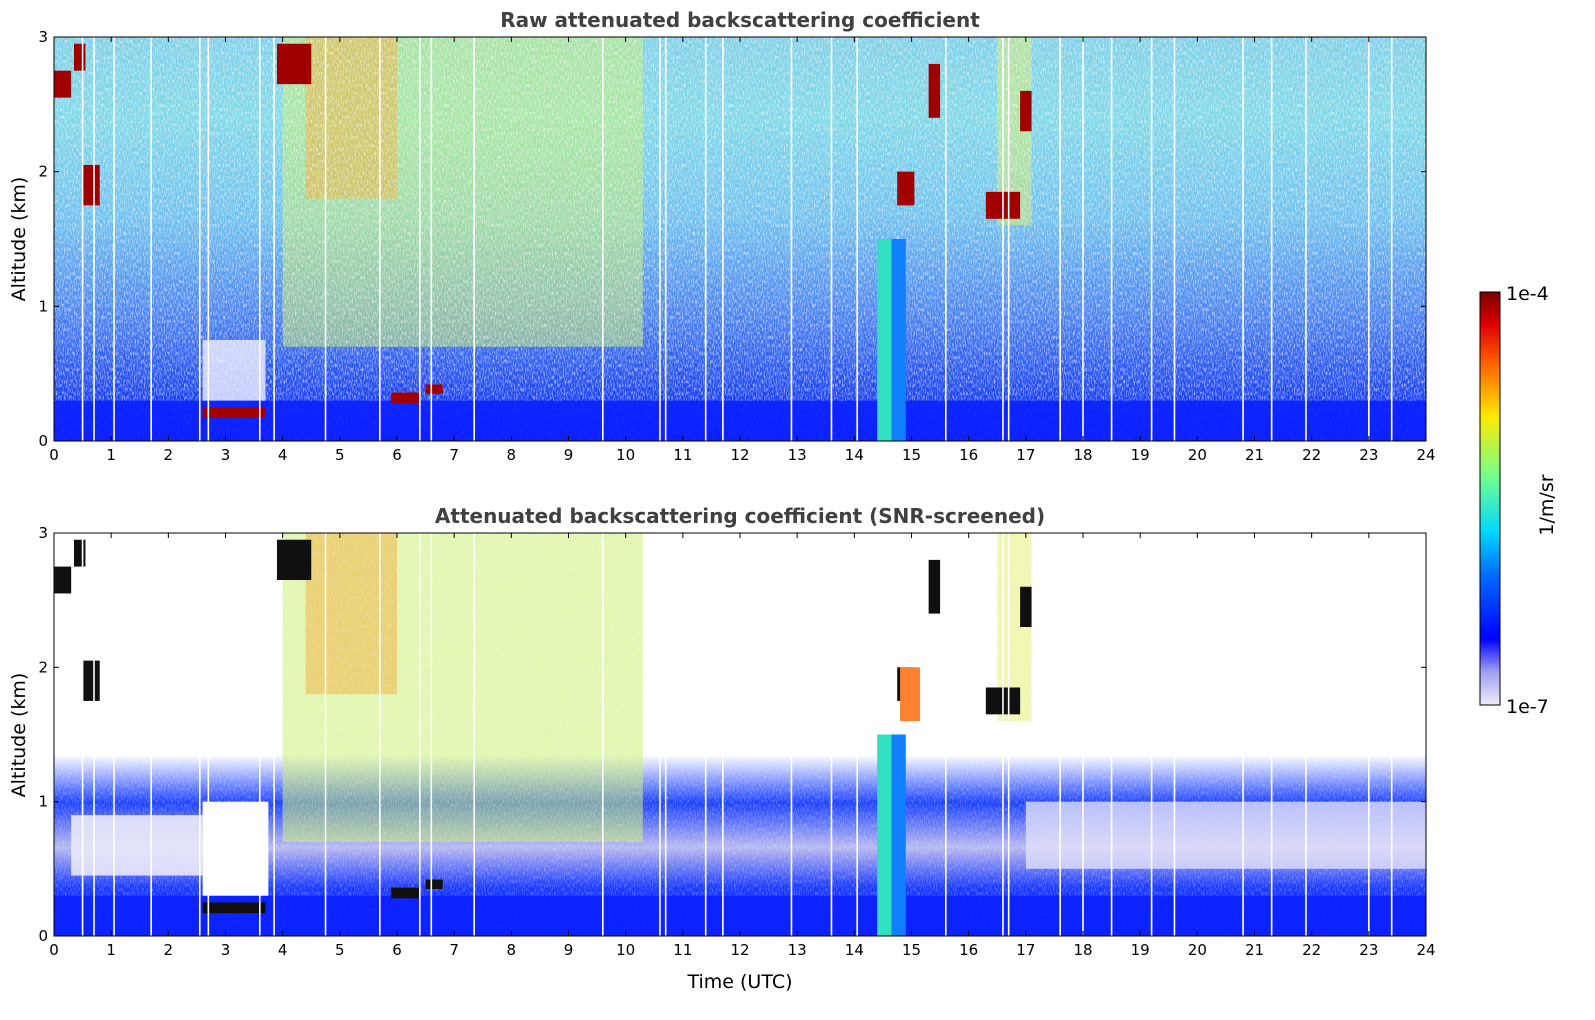 This screenshot has height=1020, width=1595. What do you see at coordinates (1527, 294) in the screenshot?
I see `colorbar-max-label: 1e-4` at bounding box center [1527, 294].